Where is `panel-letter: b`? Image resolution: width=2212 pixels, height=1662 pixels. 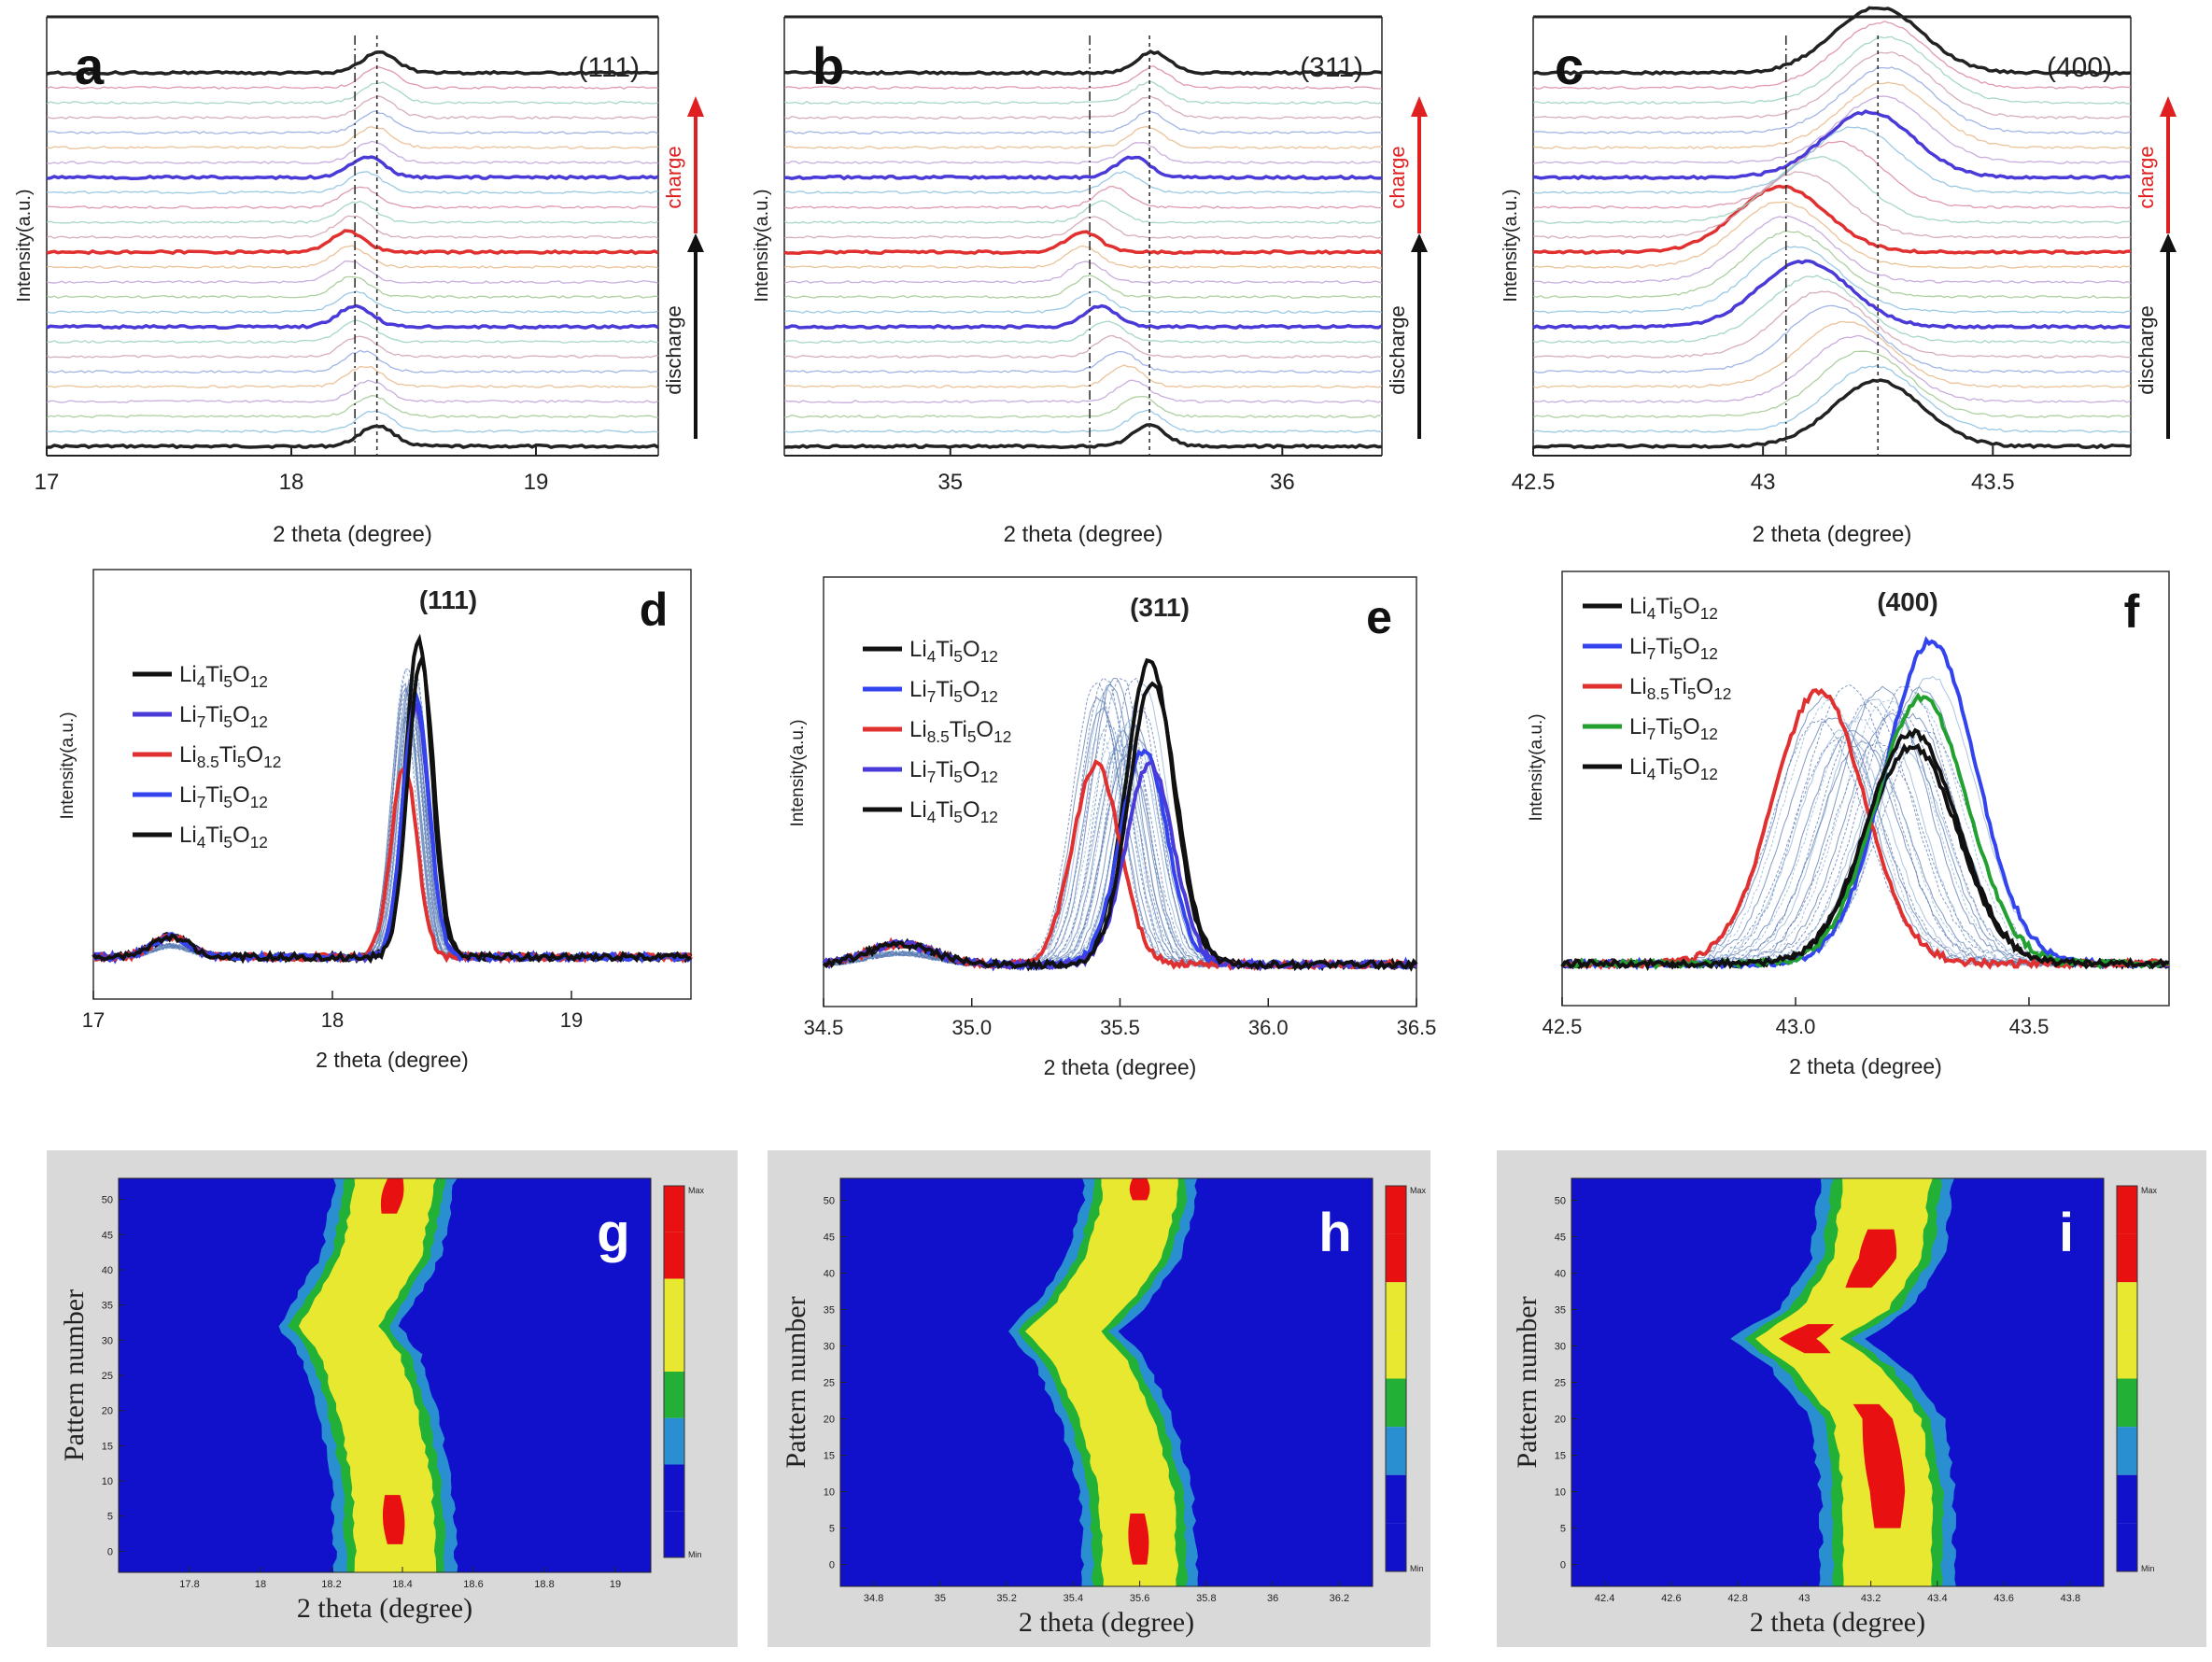
panel-letter: b is located at coordinates (828, 65).